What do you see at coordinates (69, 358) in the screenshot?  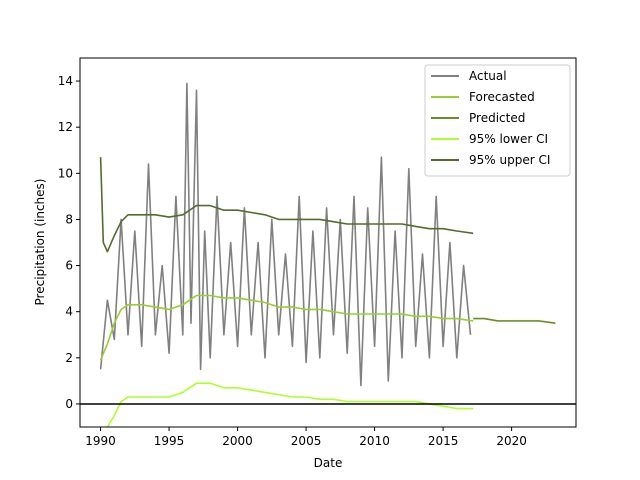 I see `y-tick-label: 2` at bounding box center [69, 358].